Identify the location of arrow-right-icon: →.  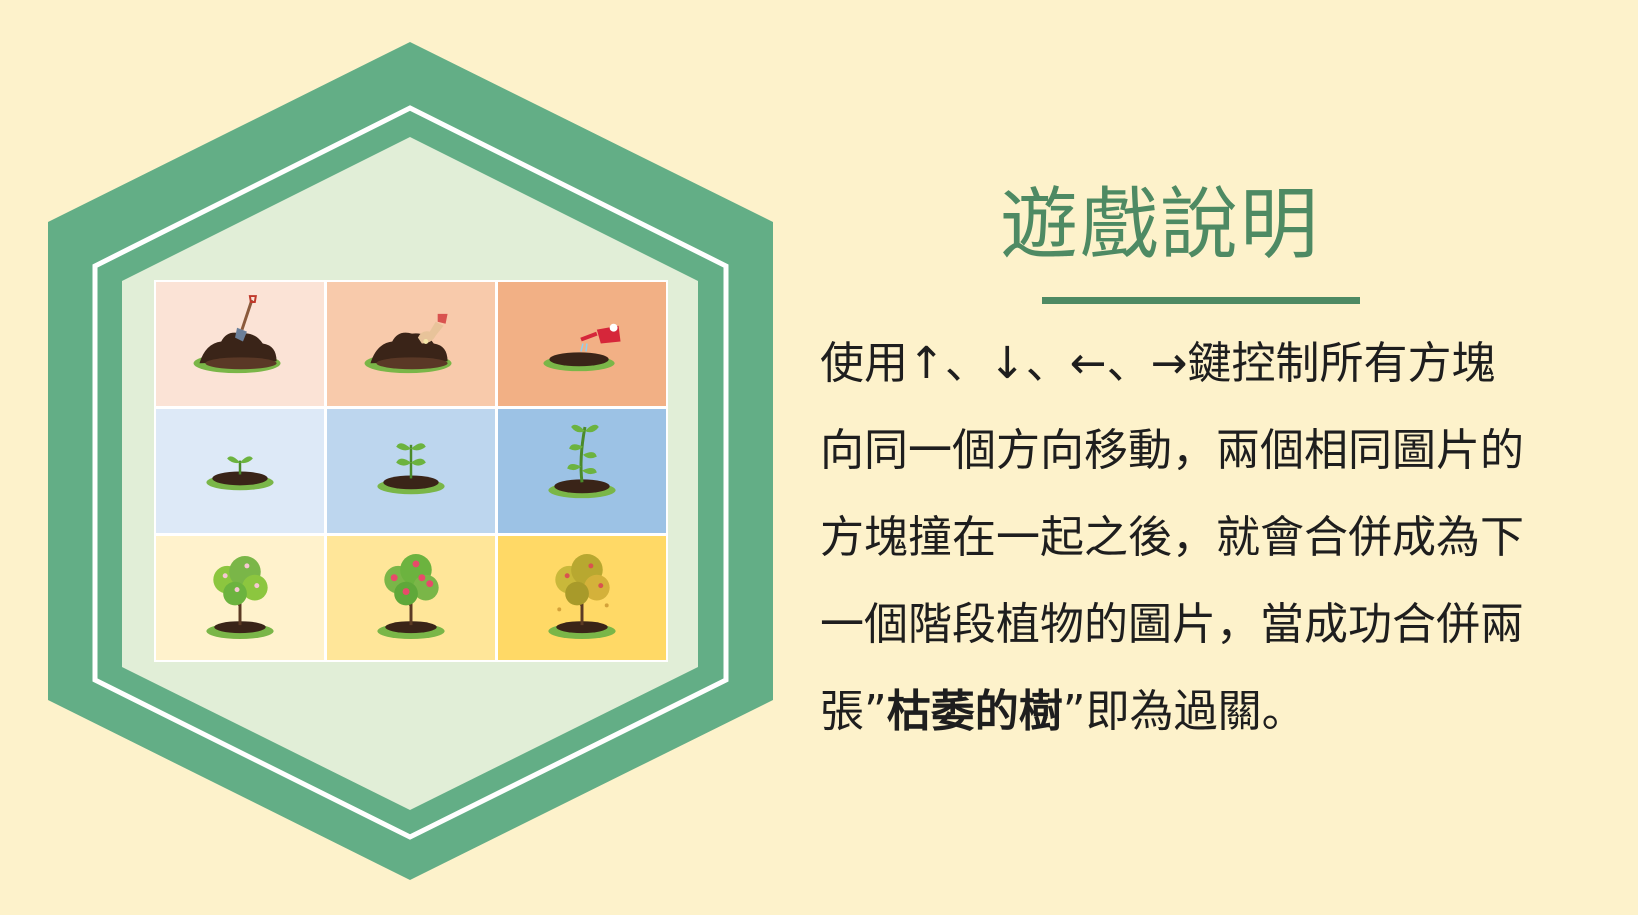
(1169, 363).